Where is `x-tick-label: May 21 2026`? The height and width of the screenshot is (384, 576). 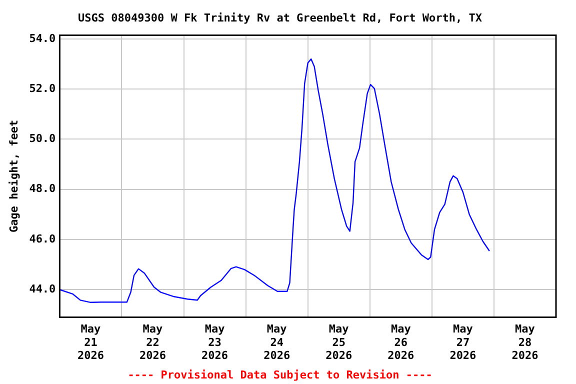
x-tick-label: May 21 2026 is located at coordinates (90, 342).